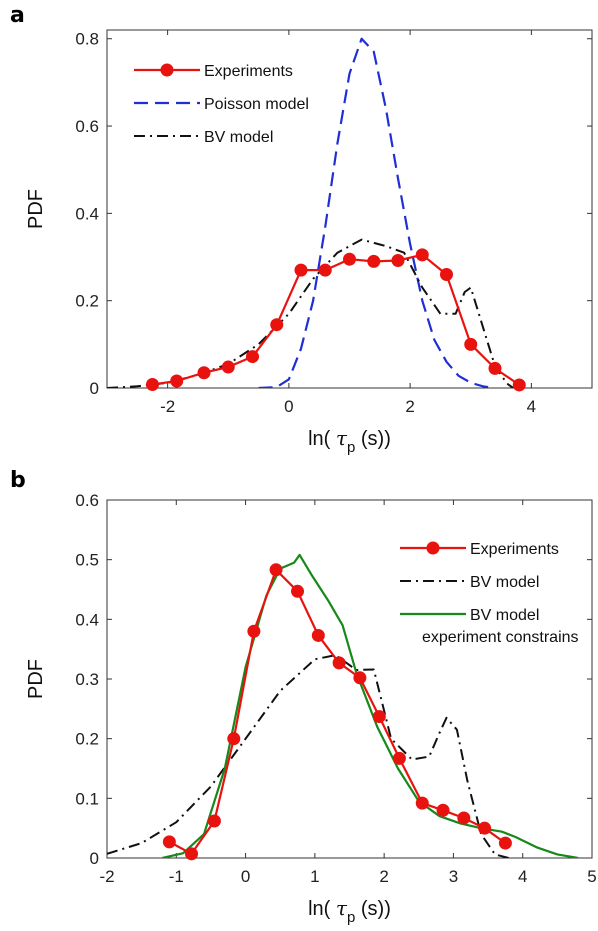 The height and width of the screenshot is (931, 598). What do you see at coordinates (500, 626) in the screenshot?
I see `legend-label: BV model experiment constrains` at bounding box center [500, 626].